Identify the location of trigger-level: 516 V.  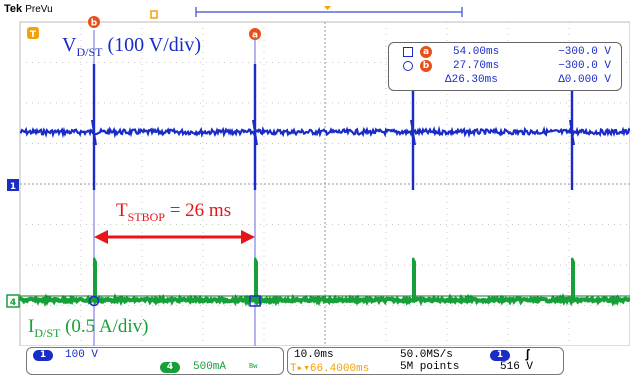
(517, 367).